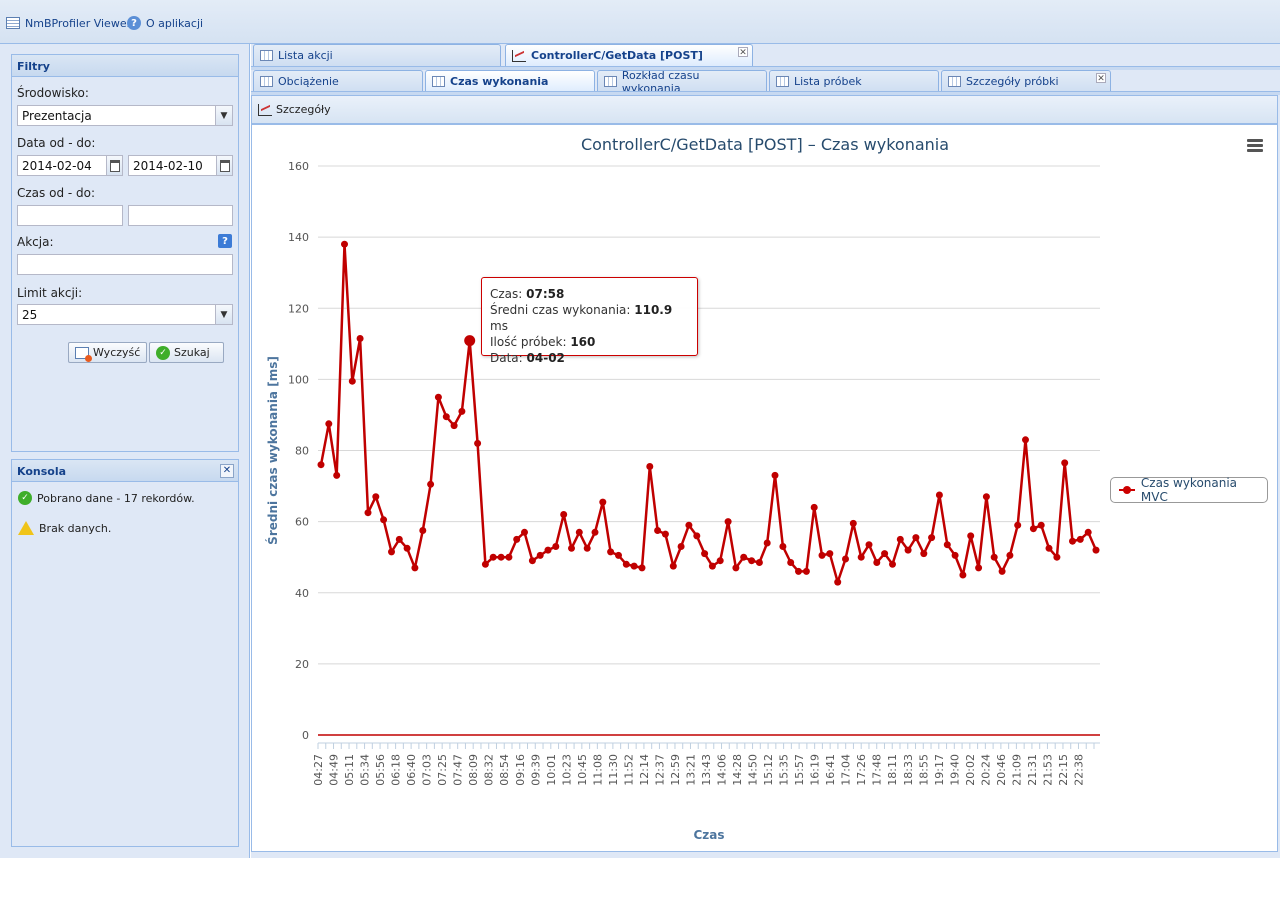 Image resolution: width=1280 pixels, height=901 pixels. What do you see at coordinates (70, 165) in the screenshot?
I see `date-from-field: 2014-02-04` at bounding box center [70, 165].